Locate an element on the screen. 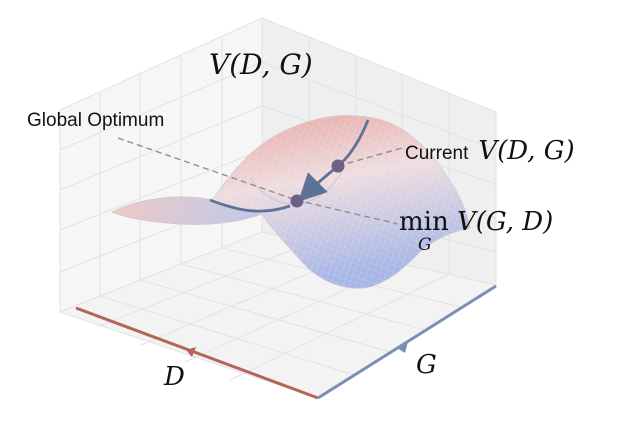 Image resolution: width=640 pixels, height=432 pixels. current-point is located at coordinates (338, 166).